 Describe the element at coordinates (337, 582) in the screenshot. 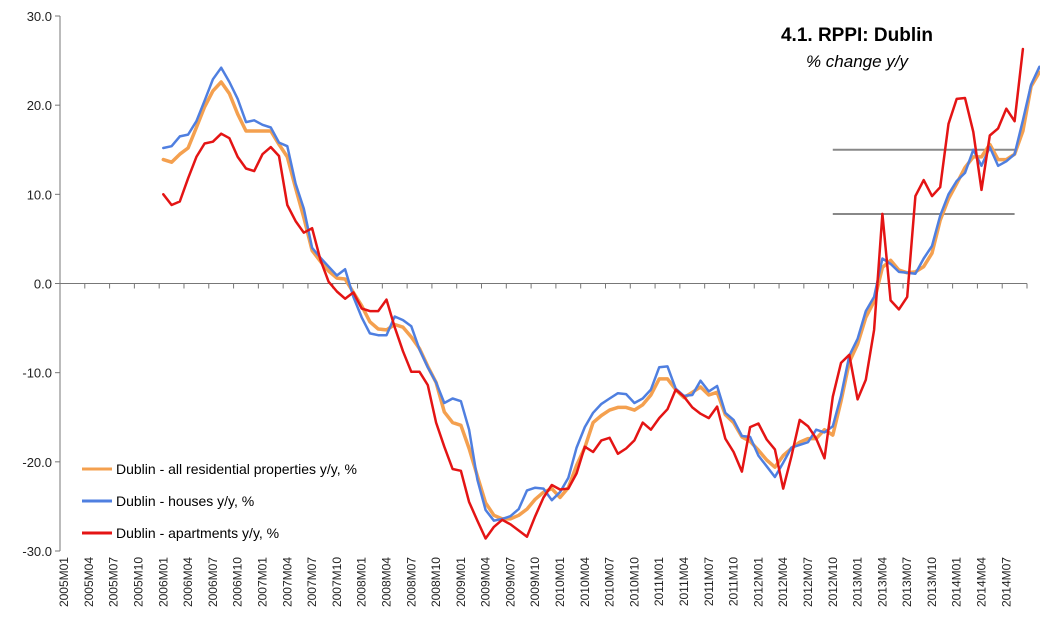

I see `x-tick-label: 2007M10` at that location.